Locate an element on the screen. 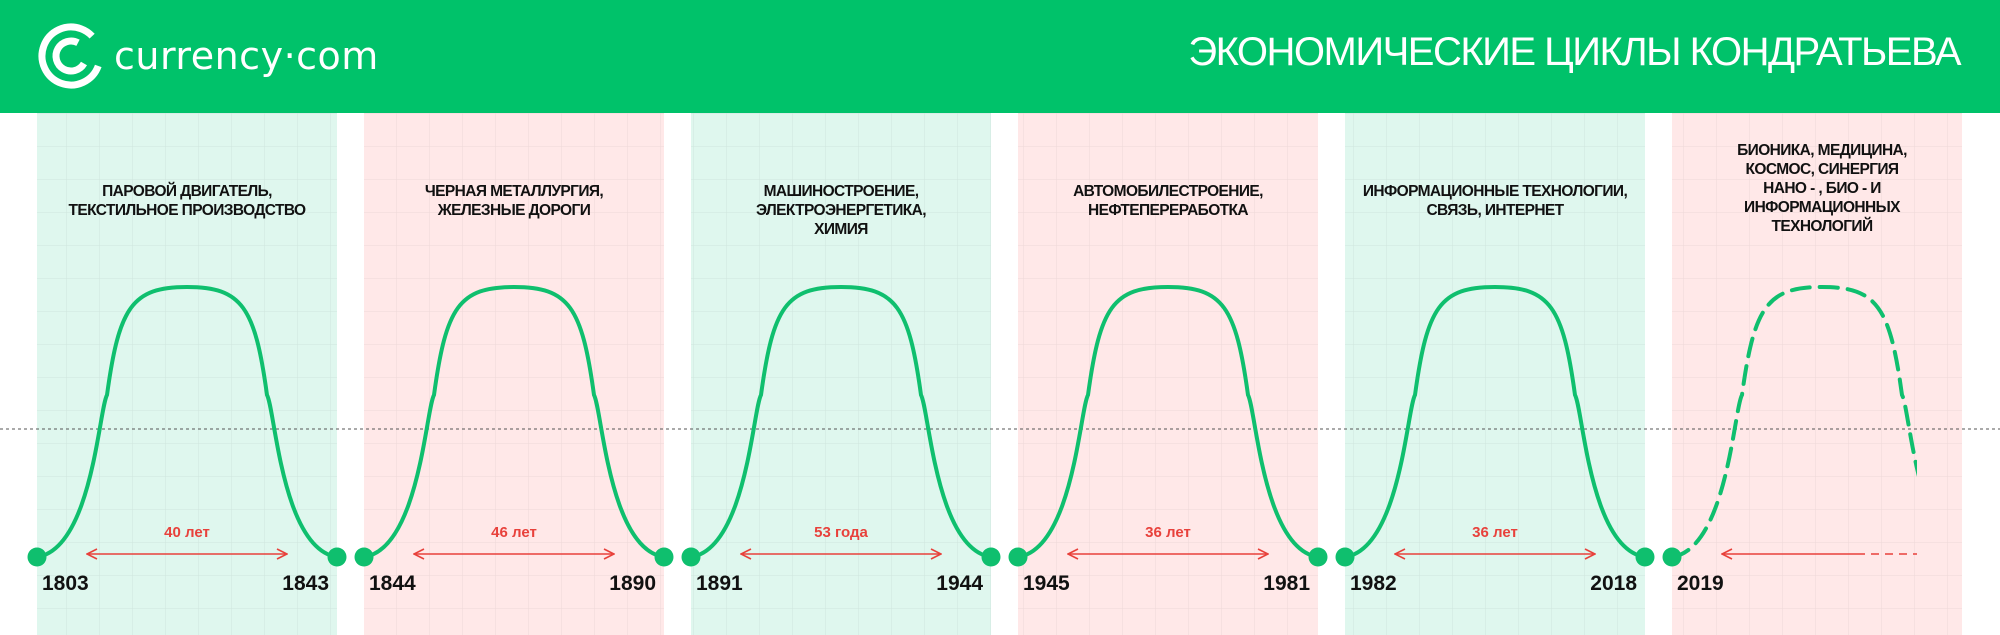 The width and height of the screenshot is (2000, 635). duration-label: 53 года is located at coordinates (841, 532).